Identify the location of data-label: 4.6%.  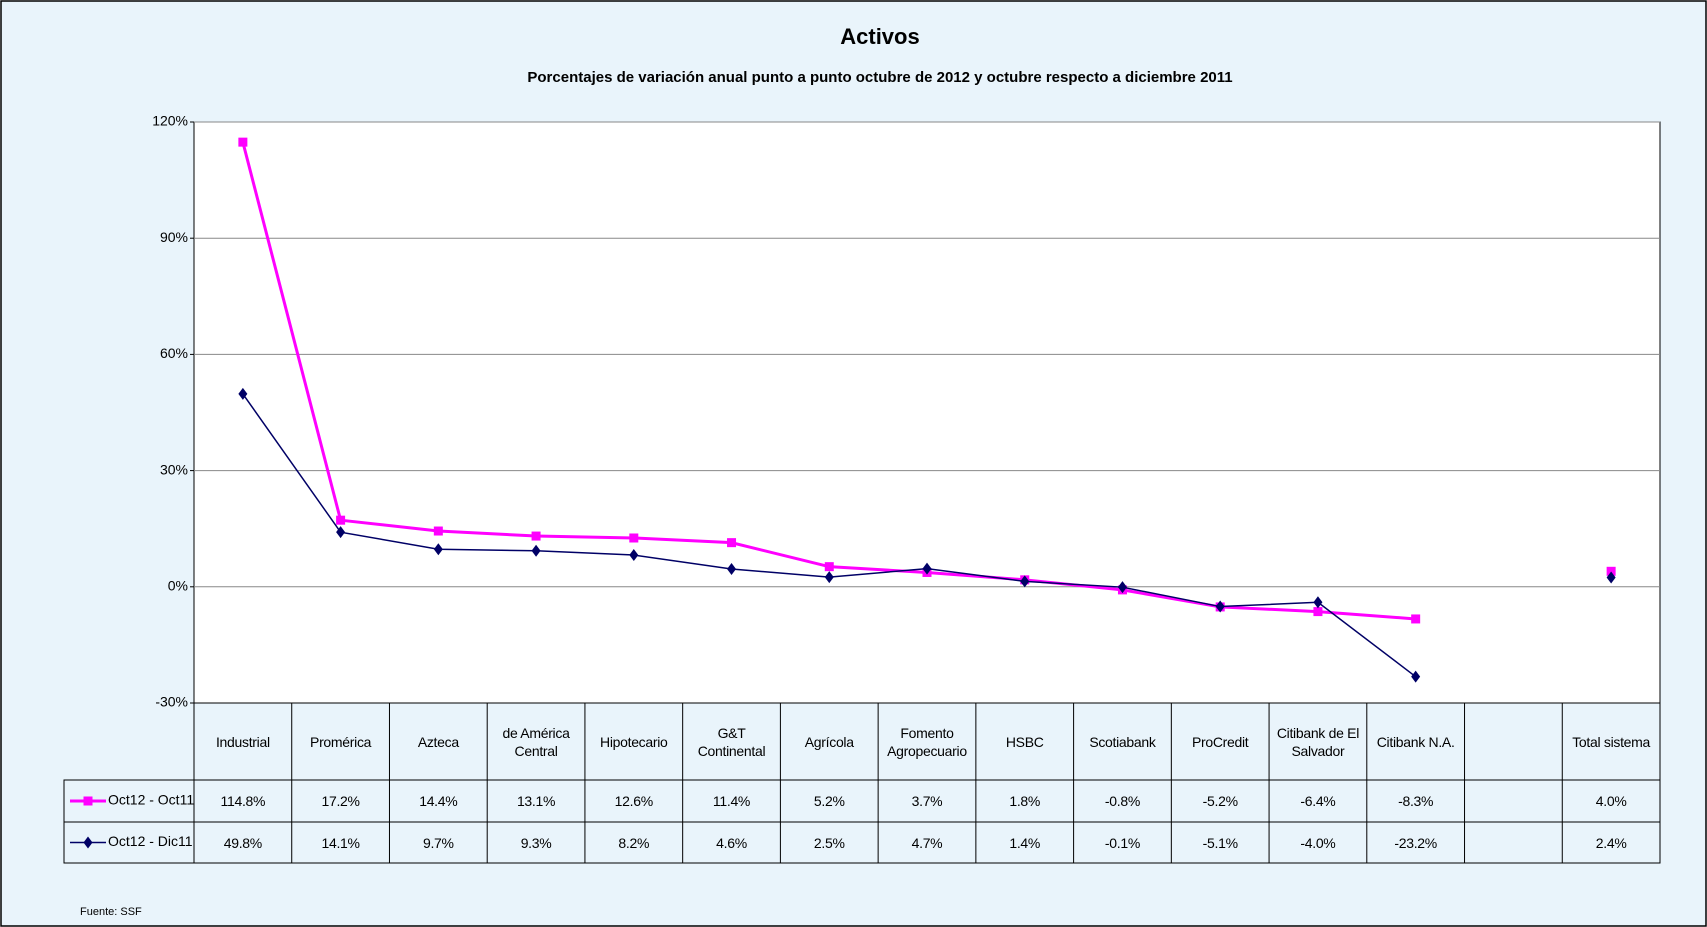
(731, 842).